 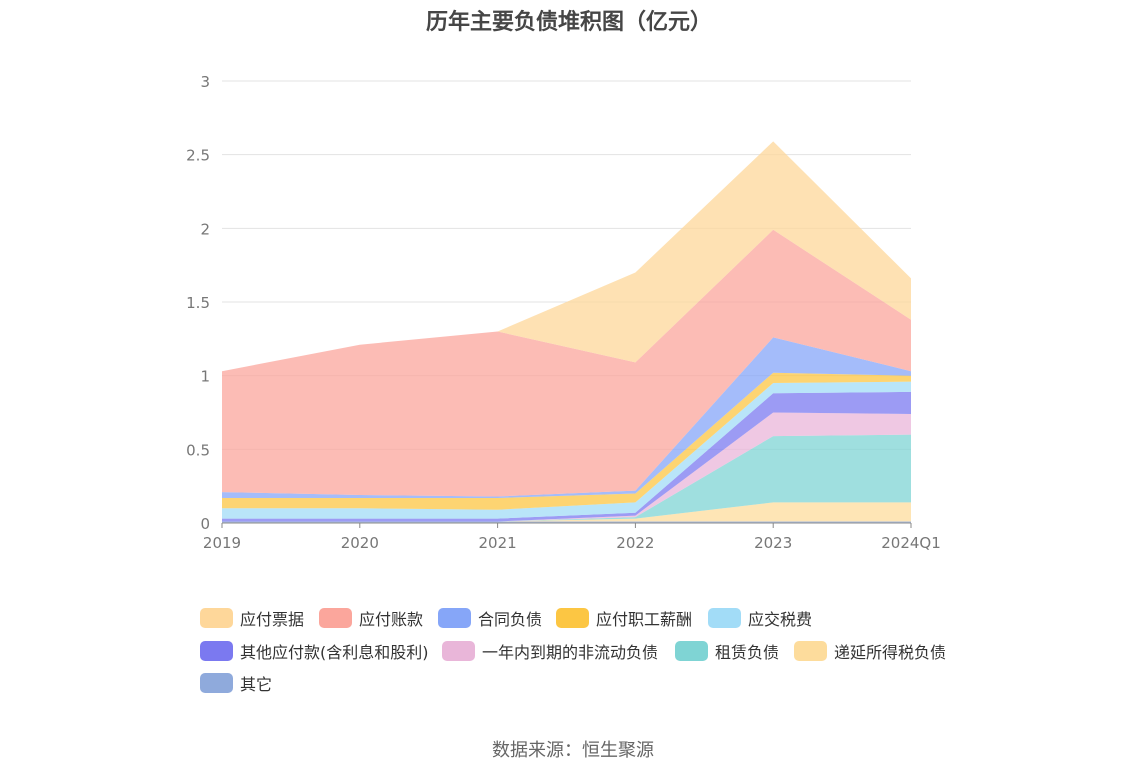 I want to click on y-tick-label: 0.5, so click(x=198, y=450).